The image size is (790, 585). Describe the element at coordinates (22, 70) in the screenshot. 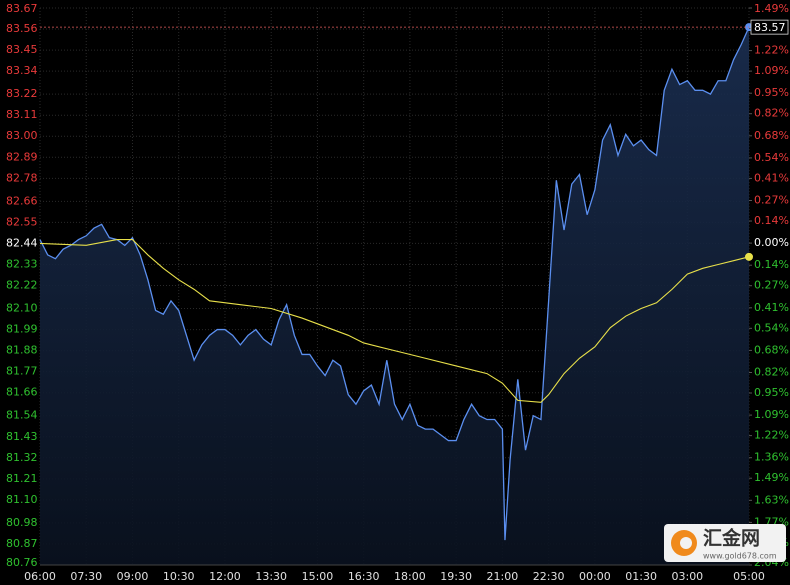

I see `y-tick-label: 83.34` at that location.